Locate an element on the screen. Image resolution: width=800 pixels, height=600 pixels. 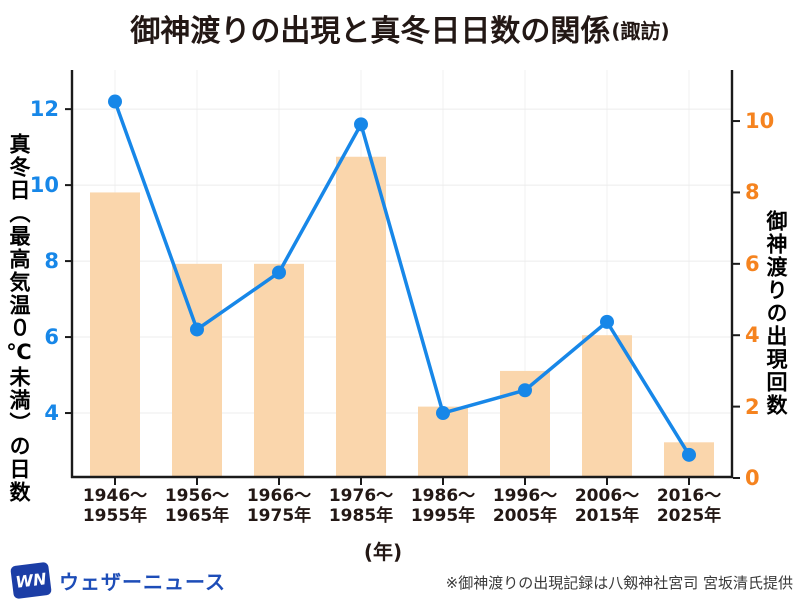
x-category-label-1: 1946～ 1955年 is located at coordinates (115, 506).